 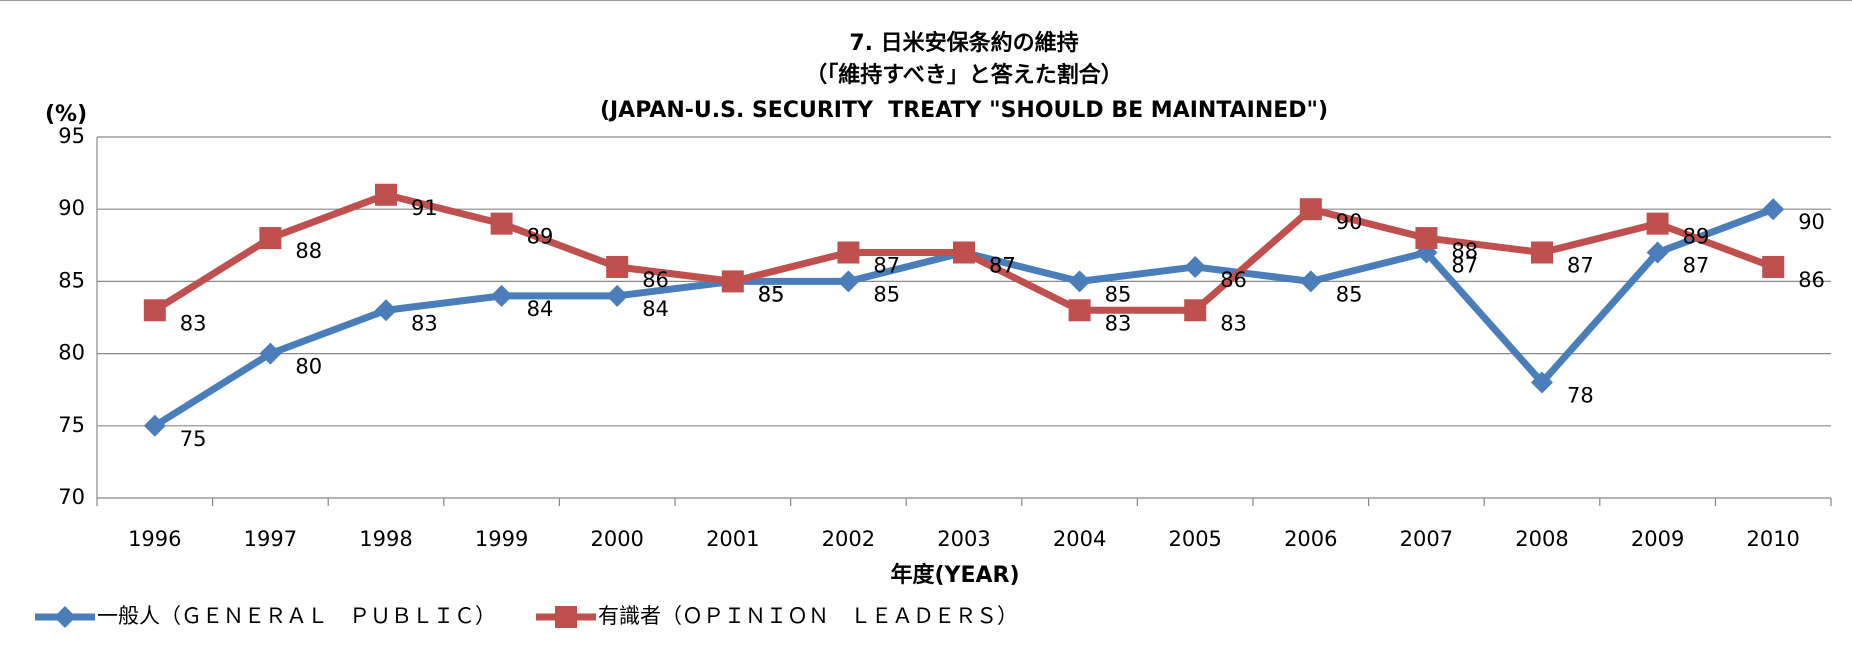 What do you see at coordinates (385, 539) in the screenshot?
I see `x-tick-label: 1998` at bounding box center [385, 539].